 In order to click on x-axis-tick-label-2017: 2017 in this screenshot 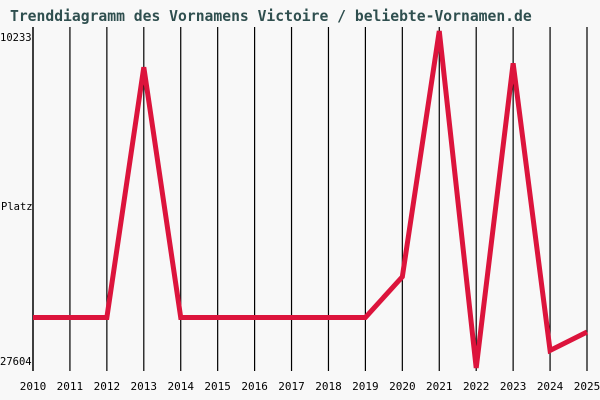, I will do `click(291, 386)`.